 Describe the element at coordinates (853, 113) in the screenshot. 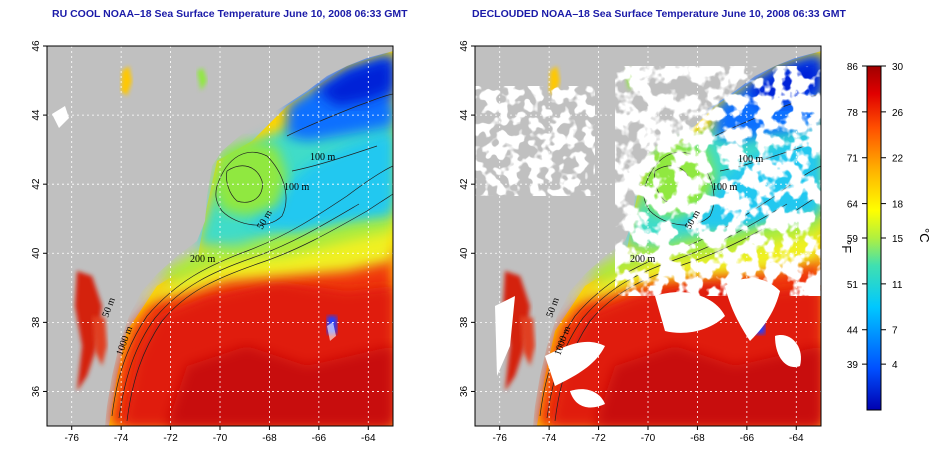

I see `fahrenheit-tick-label: 78` at that location.